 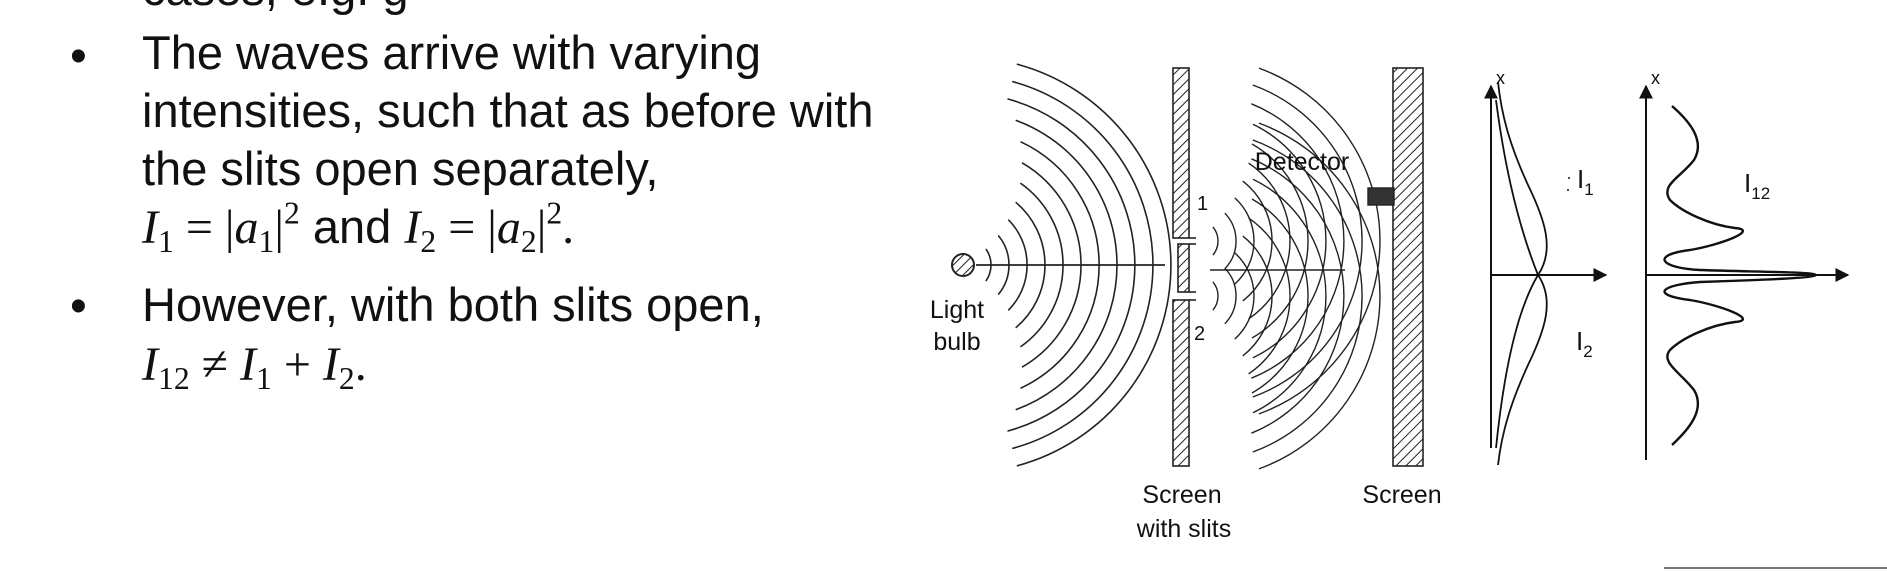 I want to click on detector-icon, so click(x=1381, y=196).